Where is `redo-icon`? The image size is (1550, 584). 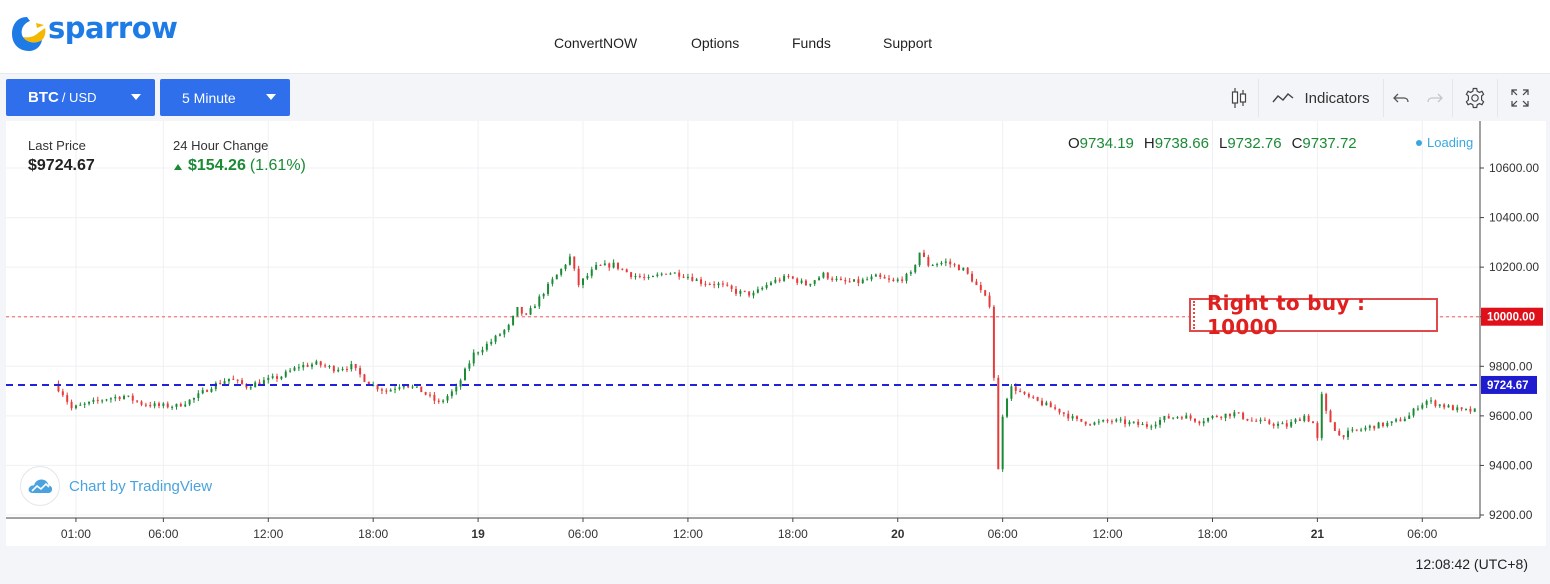
redo-icon is located at coordinates (1435, 98).